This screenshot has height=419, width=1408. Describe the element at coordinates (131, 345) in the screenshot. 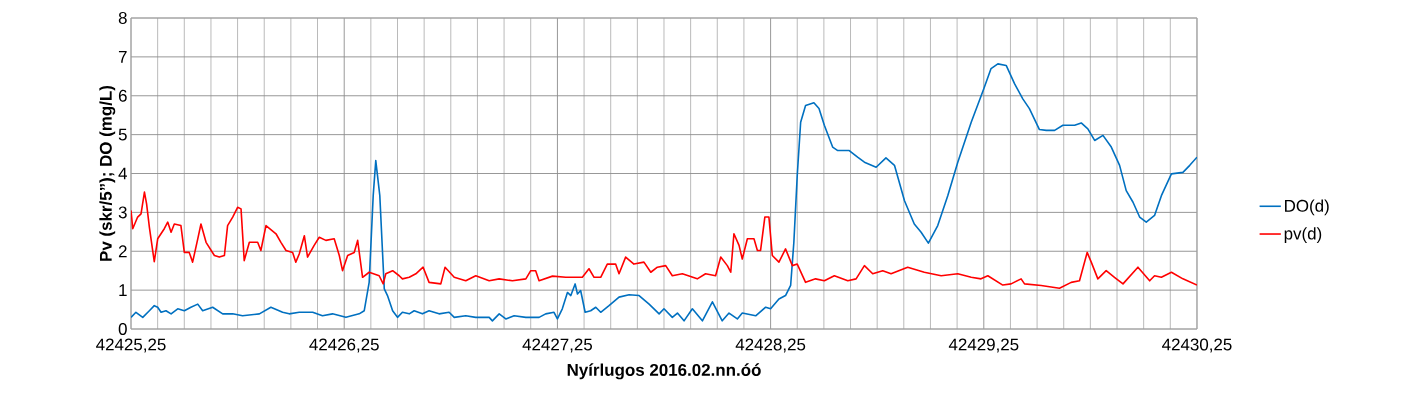

I see `x-tick-label: 42425,25` at that location.